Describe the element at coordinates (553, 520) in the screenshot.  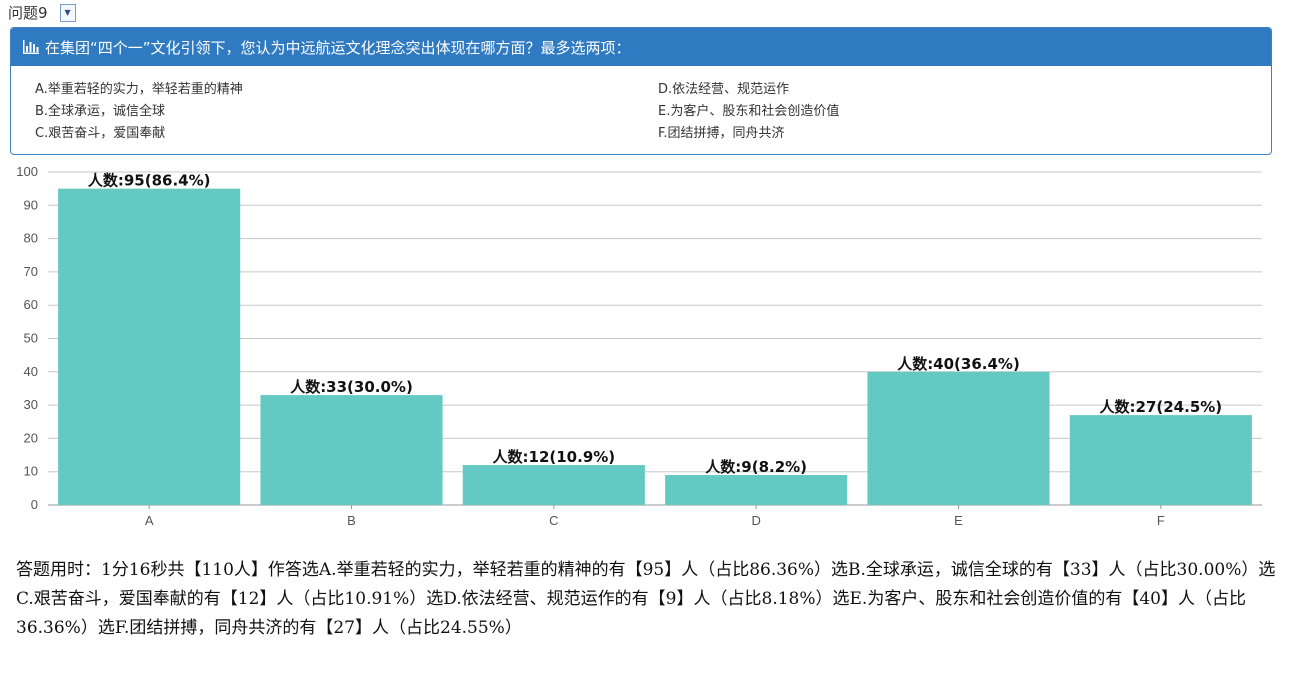
I see `x-tick-label: C` at that location.